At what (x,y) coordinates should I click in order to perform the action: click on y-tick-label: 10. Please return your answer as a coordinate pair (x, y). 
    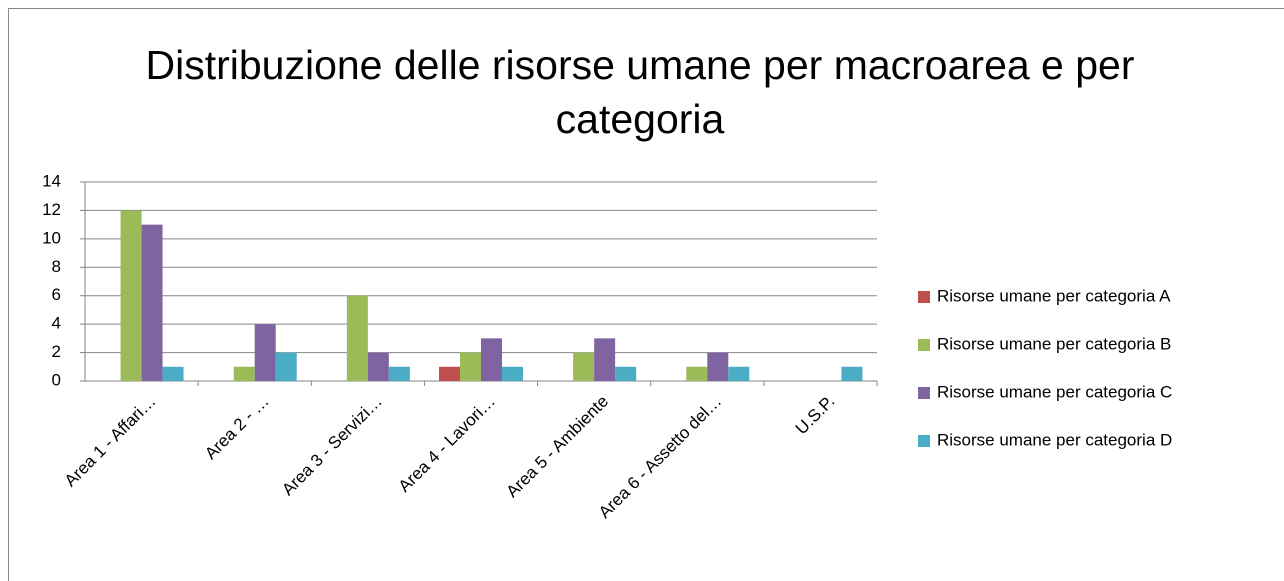
    Looking at the image, I should click on (51, 237).